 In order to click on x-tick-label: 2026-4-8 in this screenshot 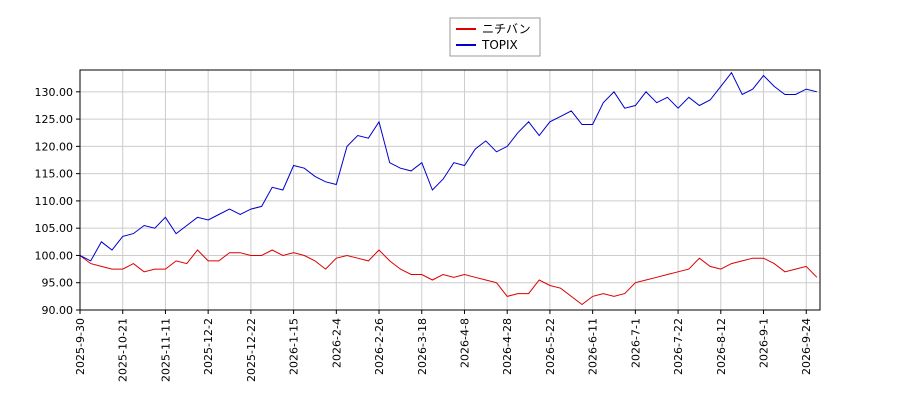, I will do `click(464, 343)`.